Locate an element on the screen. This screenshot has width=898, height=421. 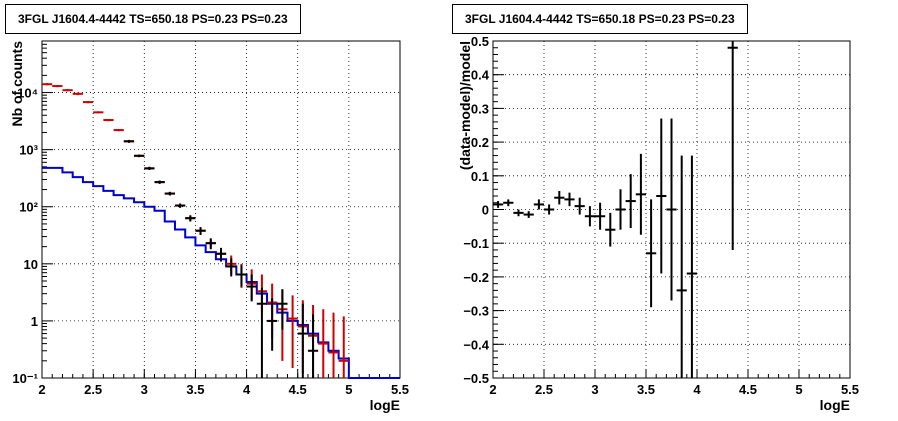
y-tick-label: 0.4 is located at coordinates (480, 75).